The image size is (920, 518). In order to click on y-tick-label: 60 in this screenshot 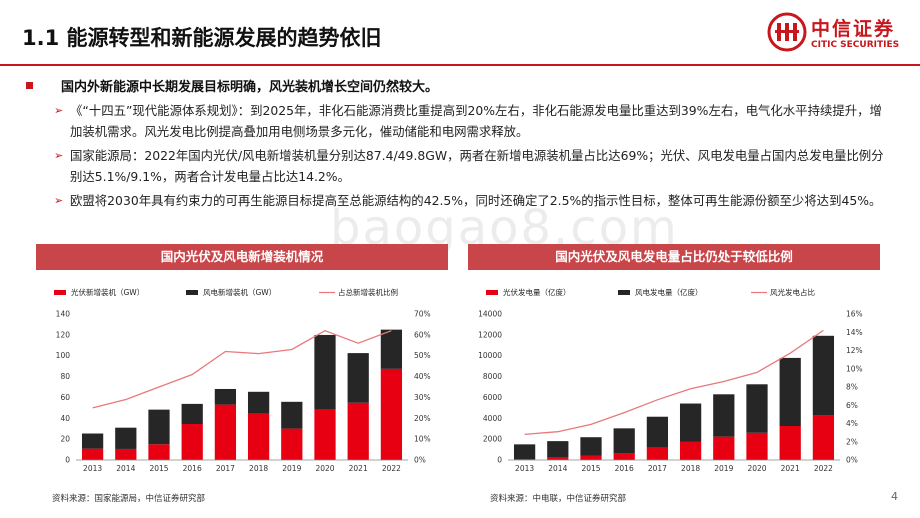, I will do `click(65, 397)`.